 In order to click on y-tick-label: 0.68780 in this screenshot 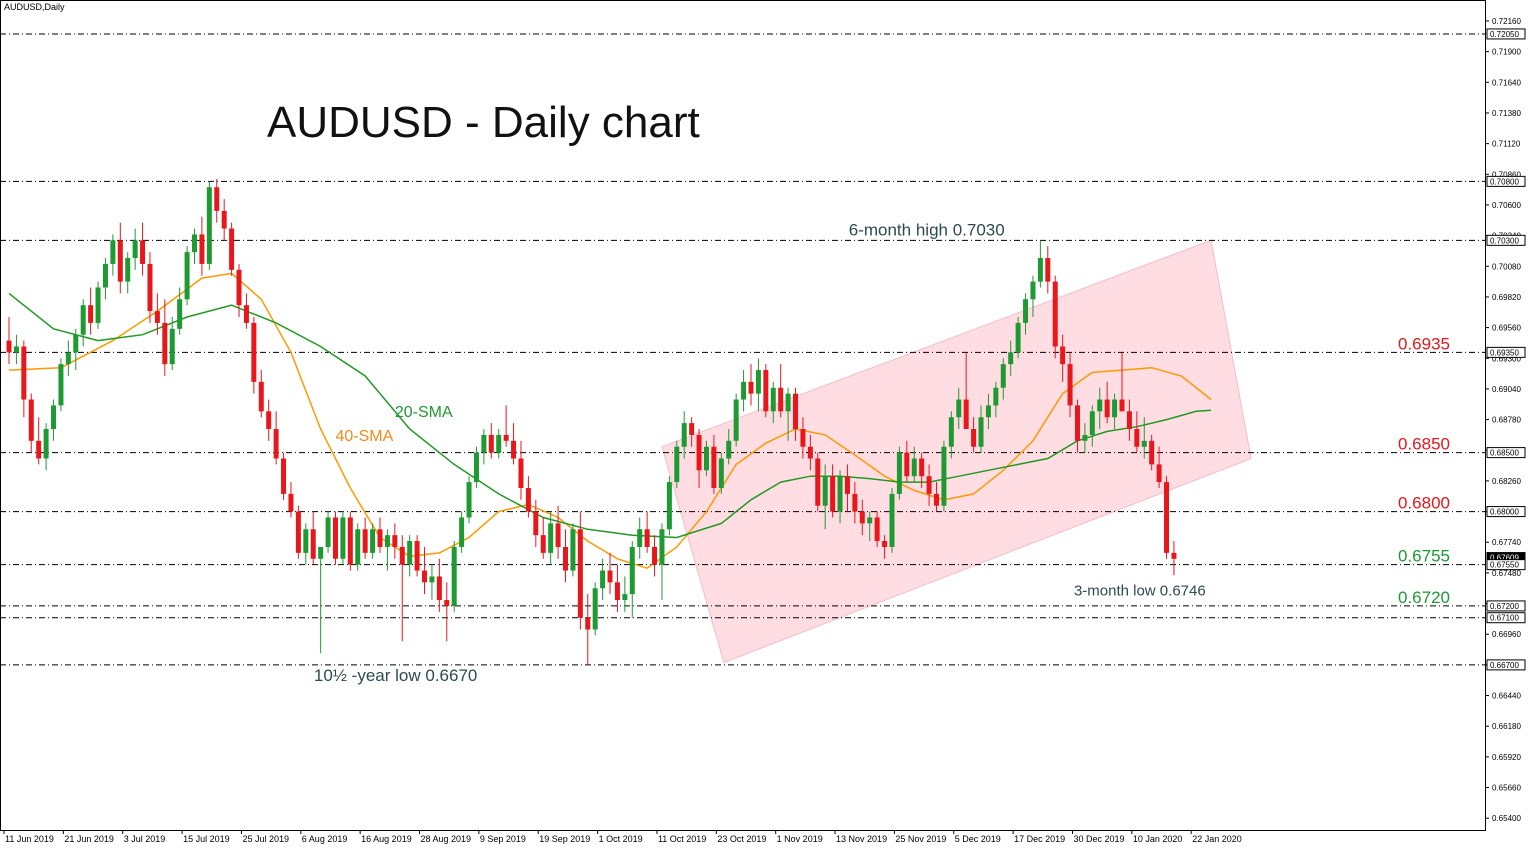, I will do `click(1506, 420)`.